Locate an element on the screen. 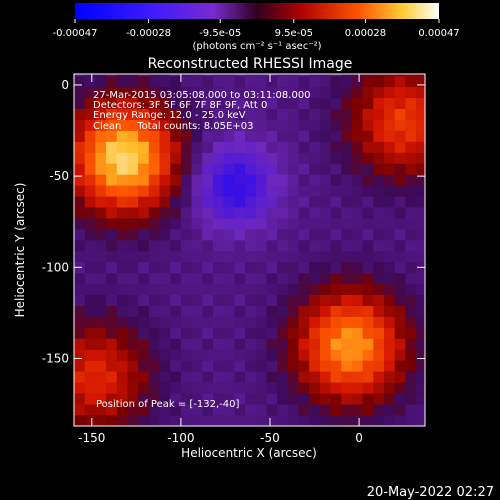  colorbar-unit-label: (photons cm⁻² s⁻¹ asec⁻²) is located at coordinates (256, 46).